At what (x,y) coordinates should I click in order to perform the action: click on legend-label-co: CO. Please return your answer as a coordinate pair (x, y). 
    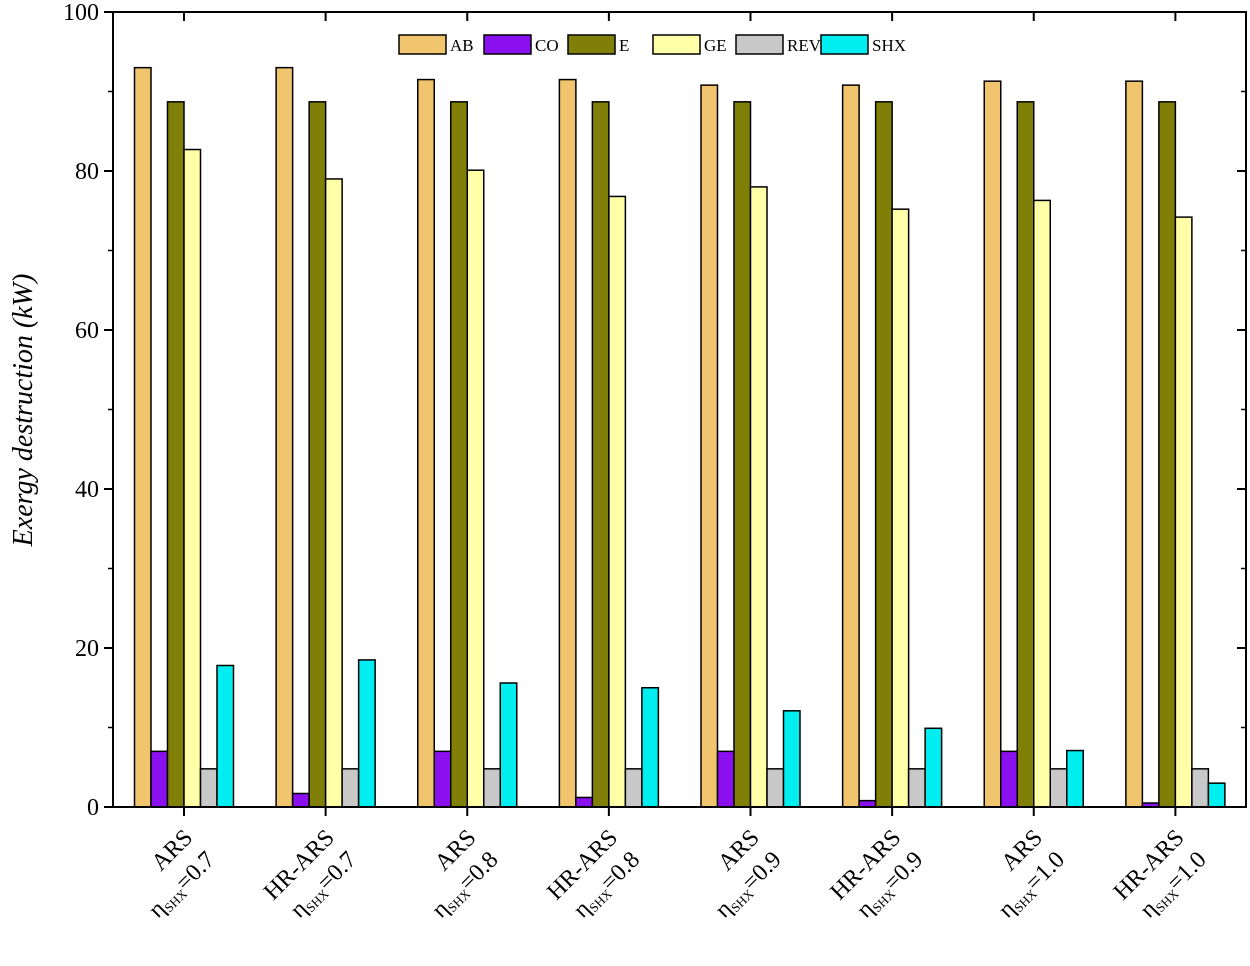
    Looking at the image, I should click on (547, 45).